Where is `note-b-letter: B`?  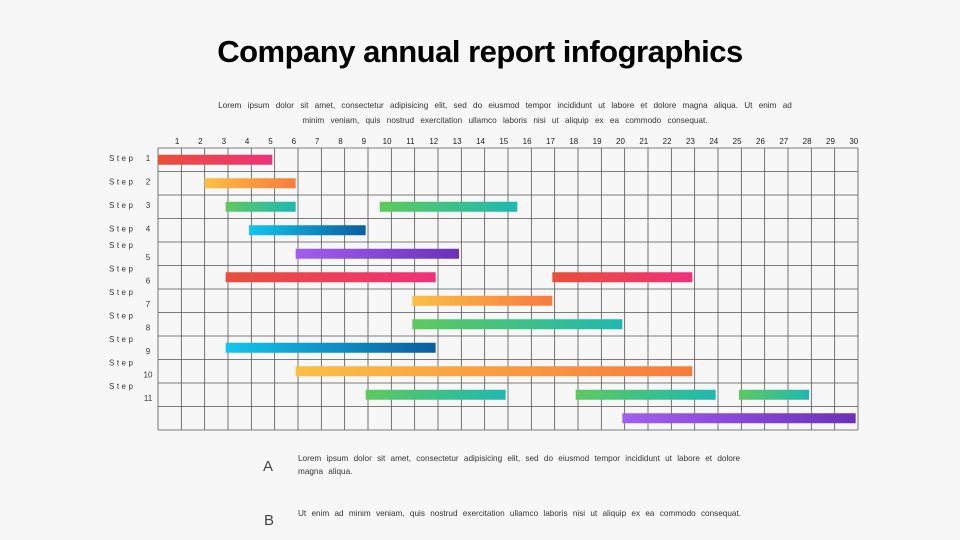 note-b-letter: B is located at coordinates (269, 520).